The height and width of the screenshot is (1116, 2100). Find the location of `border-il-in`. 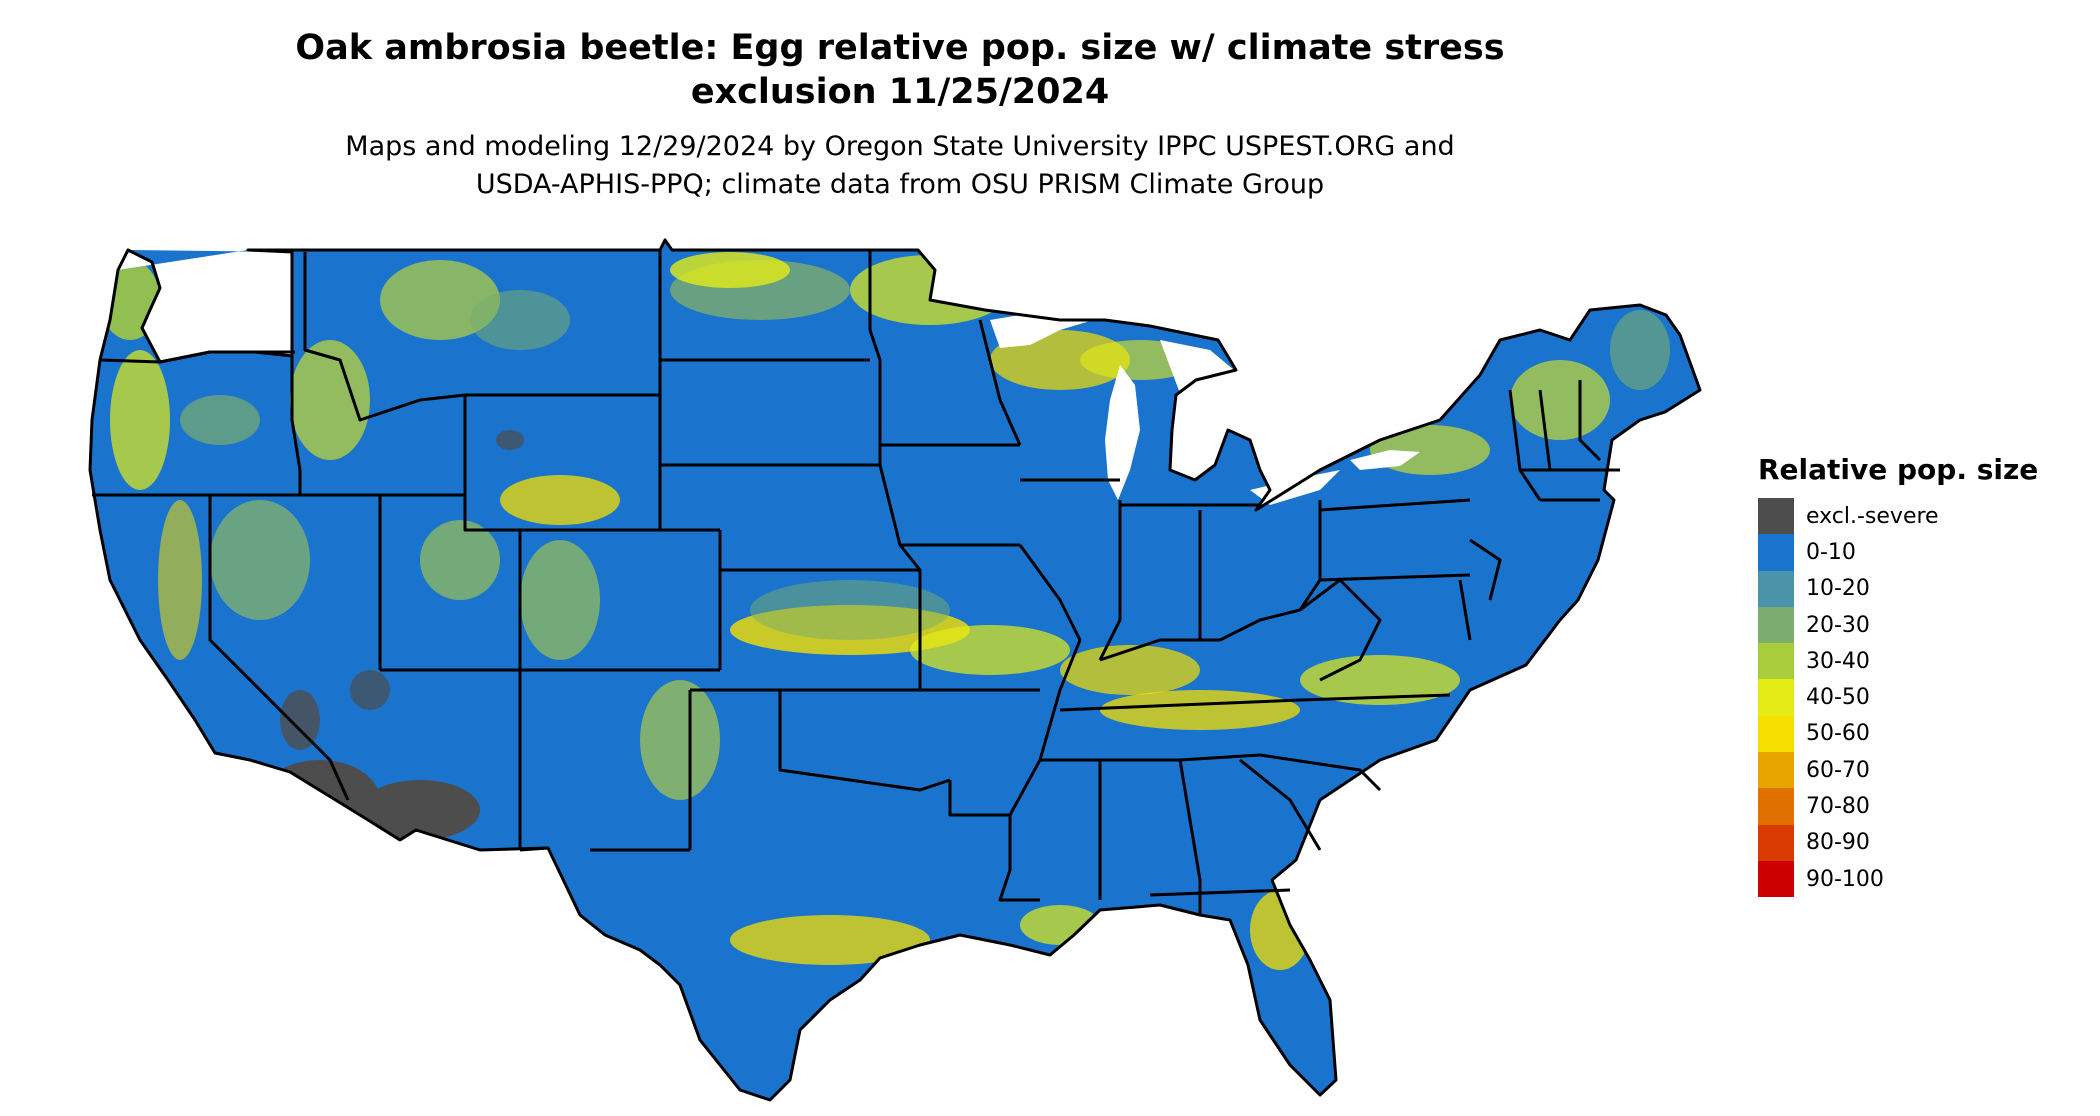

border-il-in is located at coordinates (1110, 580).